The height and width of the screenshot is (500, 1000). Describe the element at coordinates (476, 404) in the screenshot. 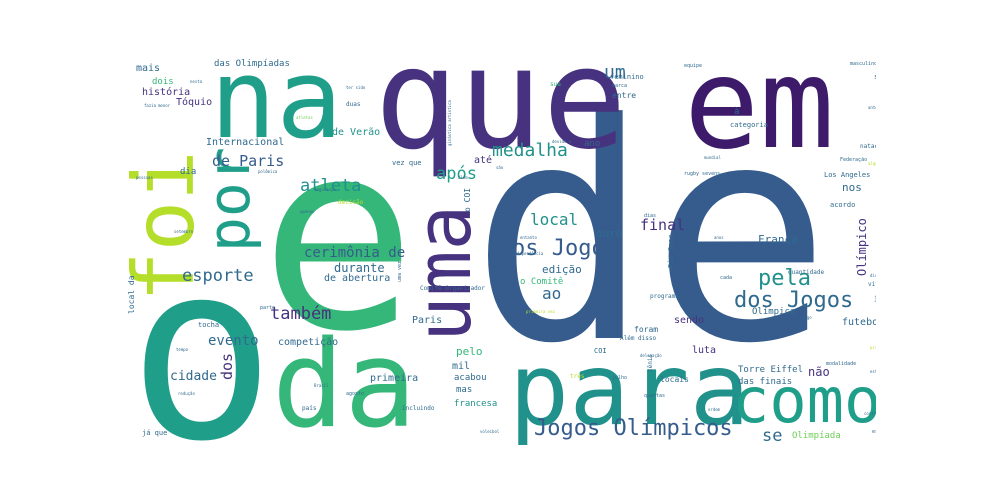

I see `word-francesa: francesa` at that location.